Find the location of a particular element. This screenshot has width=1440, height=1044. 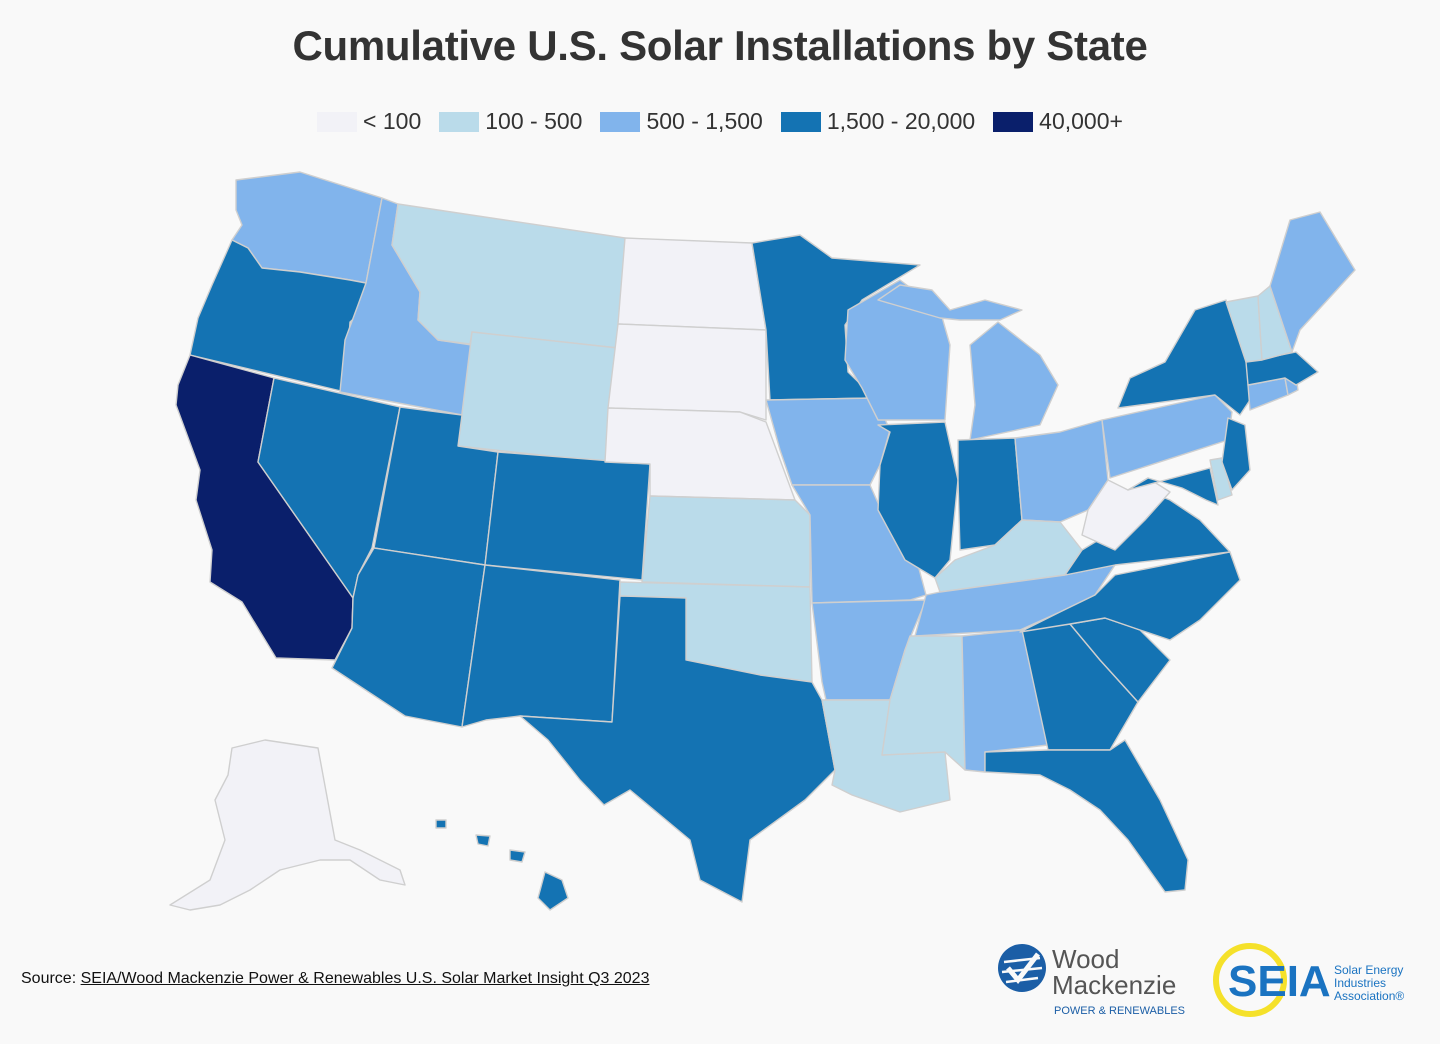

state-hawaii-maui is located at coordinates (517, 856).